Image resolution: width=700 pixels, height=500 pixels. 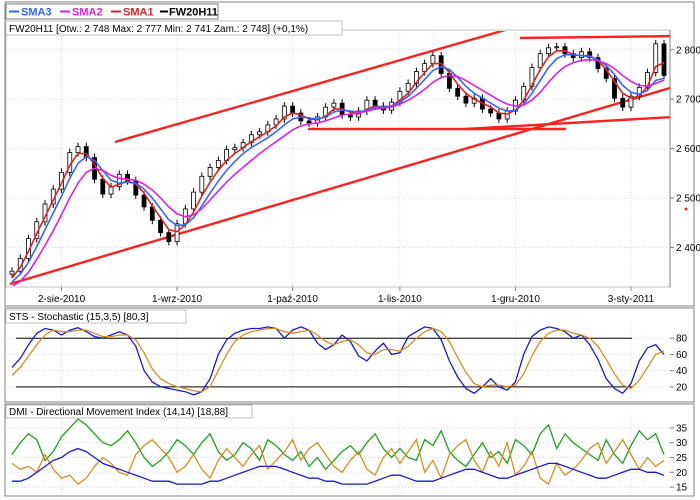 I want to click on legend-item-fw20h11: FW20H11, so click(x=189, y=13).